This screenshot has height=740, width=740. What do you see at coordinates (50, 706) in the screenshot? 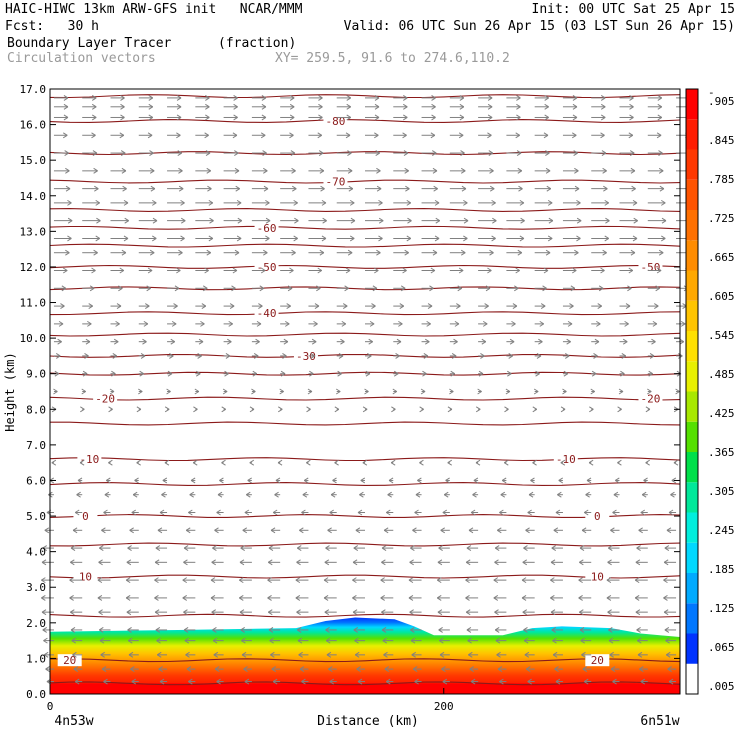
I see `x-tick-label: 0` at bounding box center [50, 706].